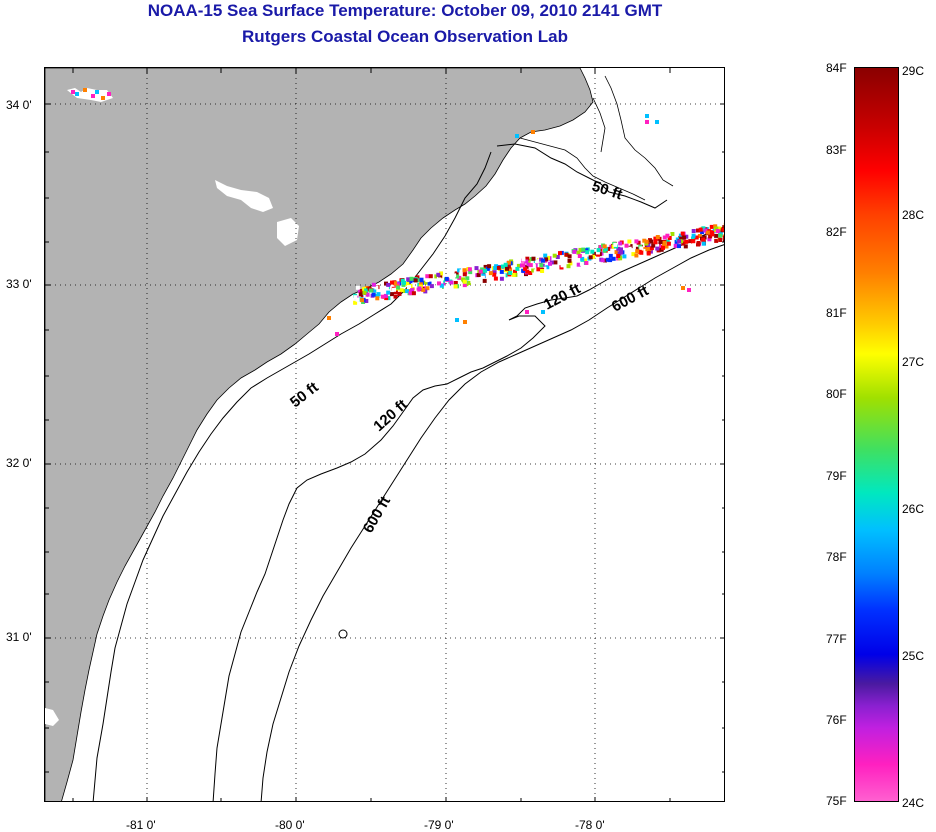  I want to click on scale-label-80f: 80F, so click(836, 394).